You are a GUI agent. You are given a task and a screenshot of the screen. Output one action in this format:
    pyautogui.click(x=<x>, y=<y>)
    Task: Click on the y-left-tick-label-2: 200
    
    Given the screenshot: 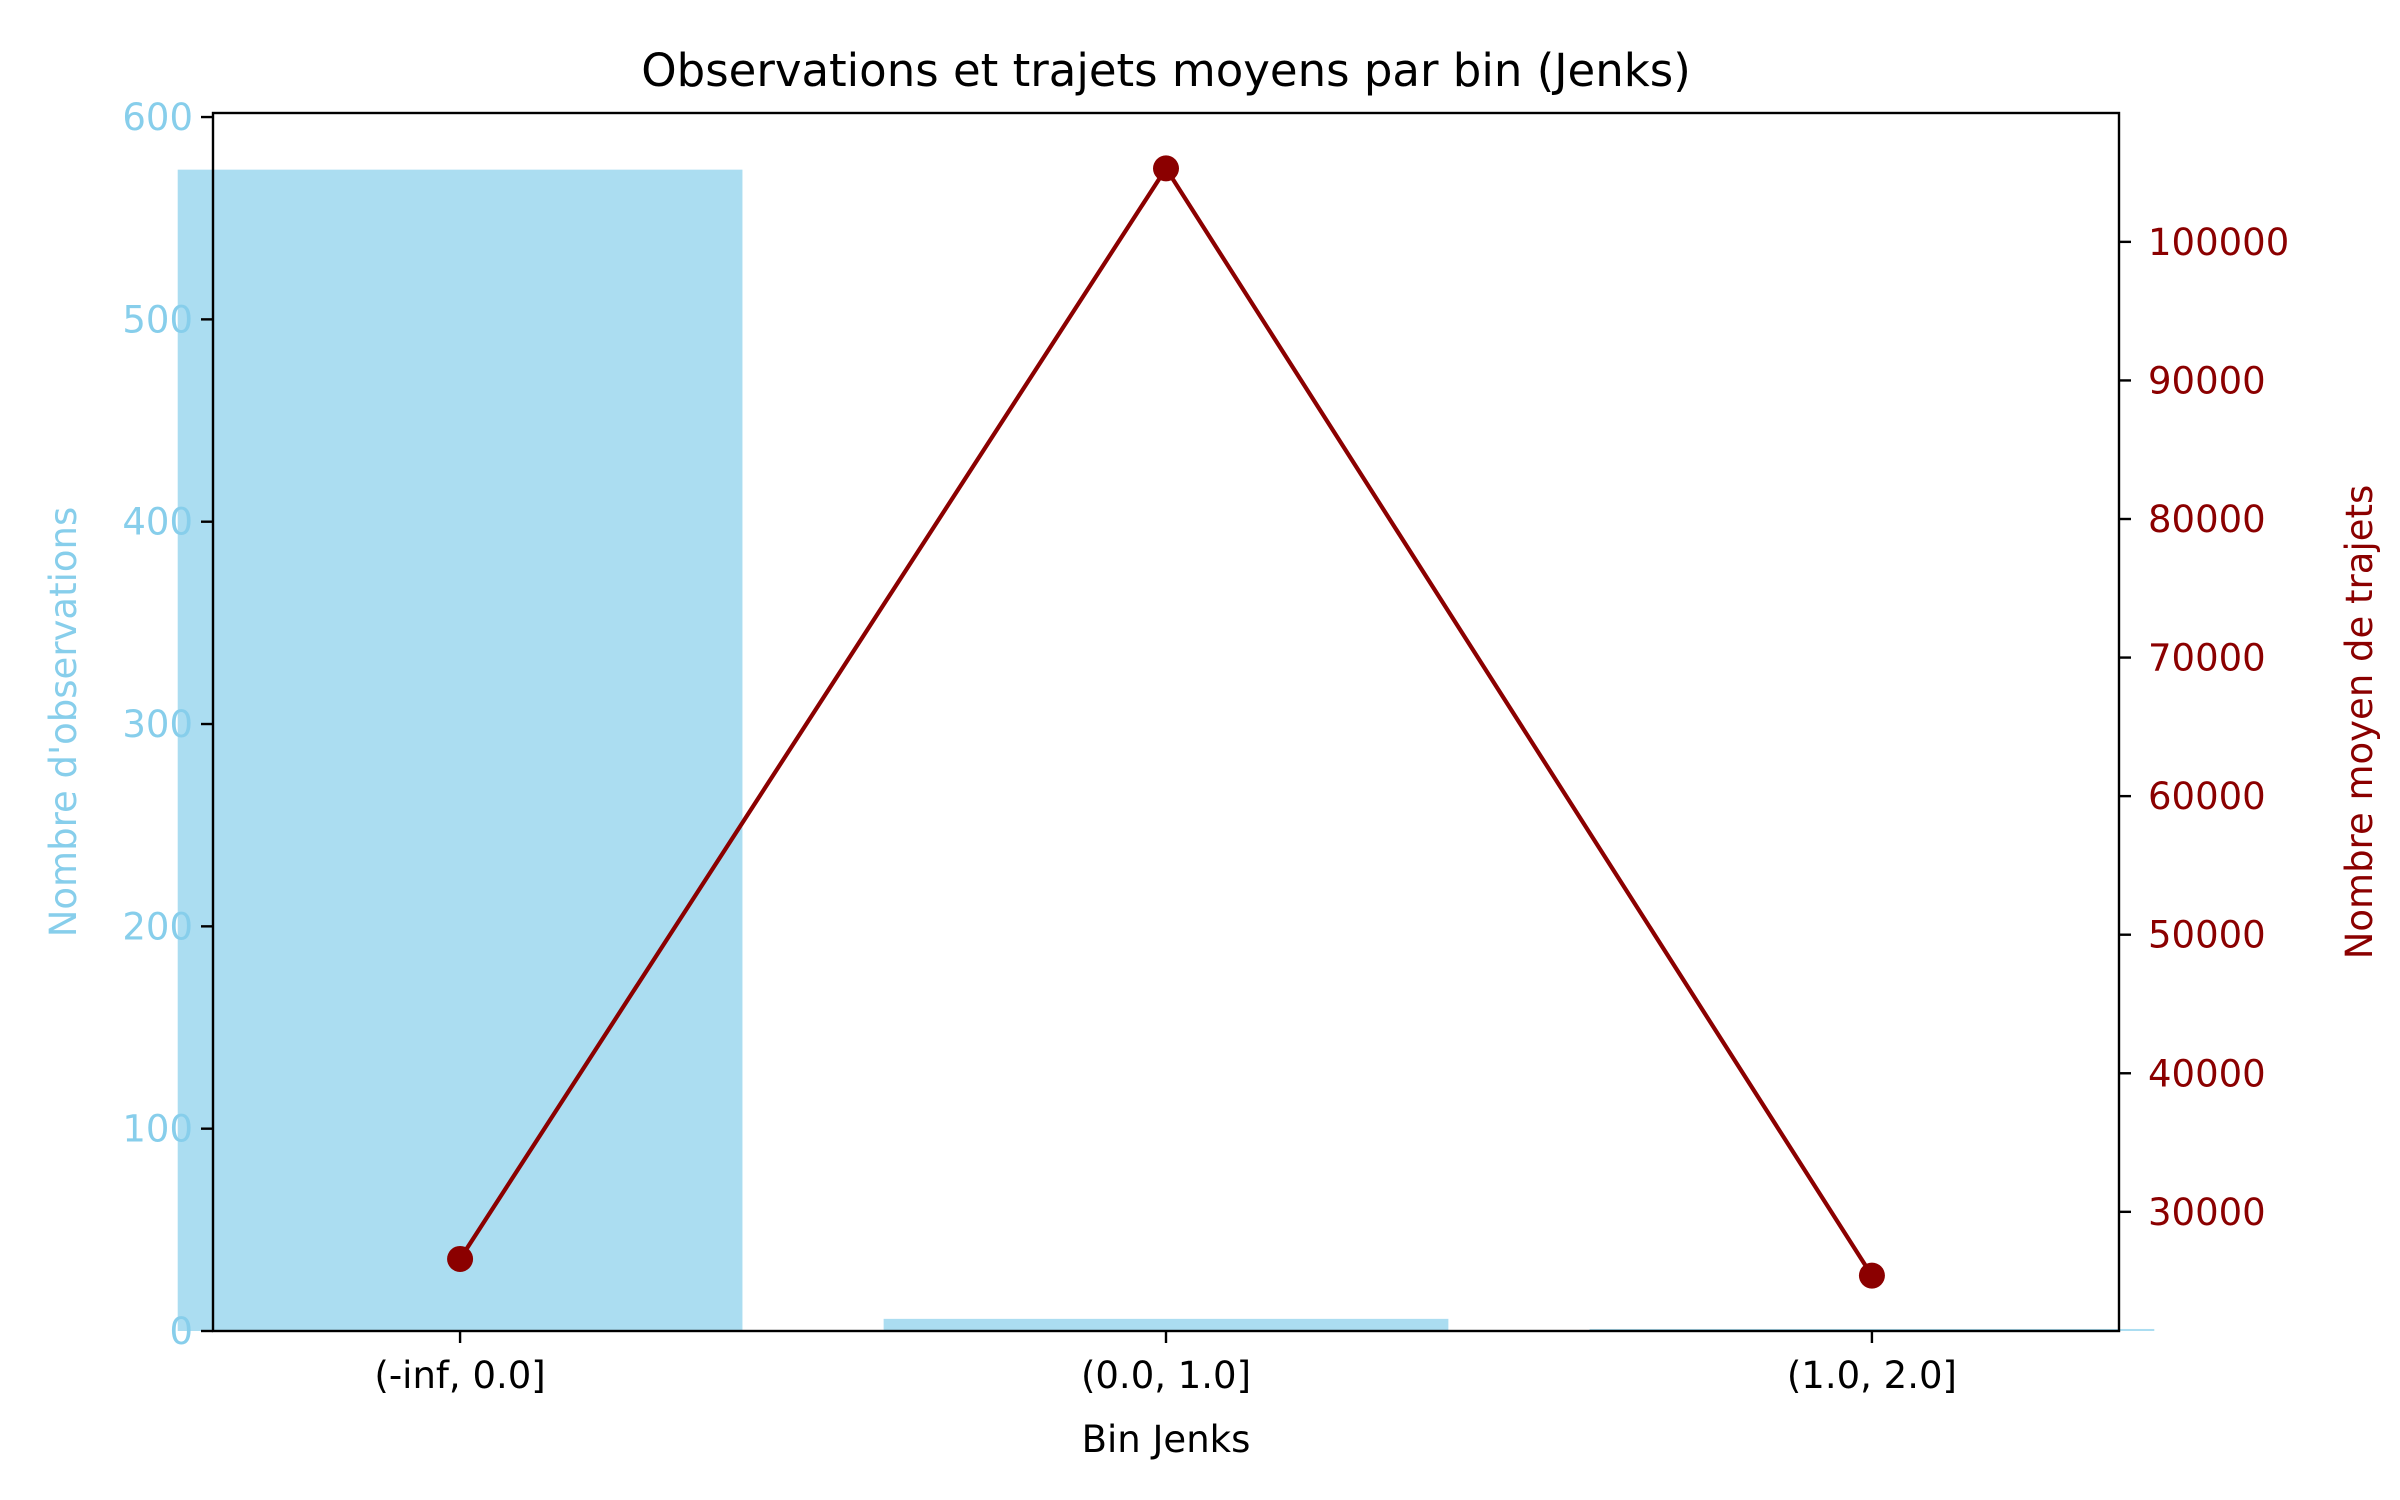 What is the action you would take?
    pyautogui.click(x=157, y=926)
    